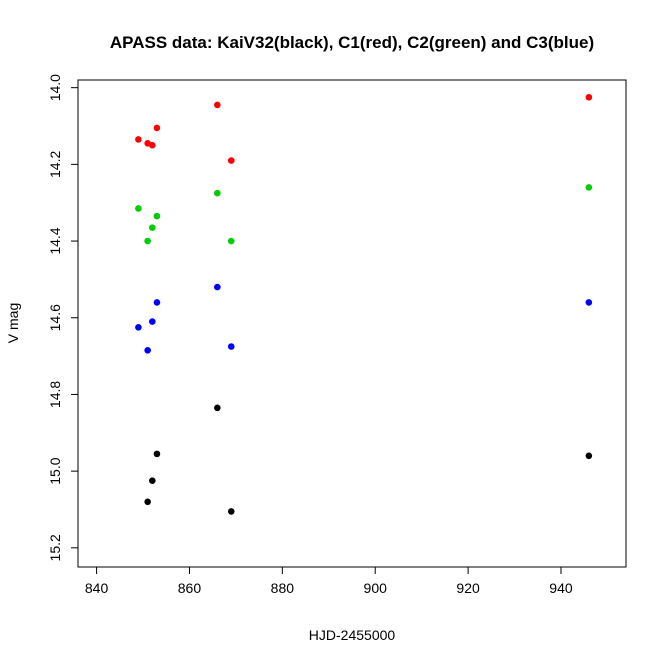  What do you see at coordinates (55, 394) in the screenshot?
I see `y-tick-label: 14.8` at bounding box center [55, 394].